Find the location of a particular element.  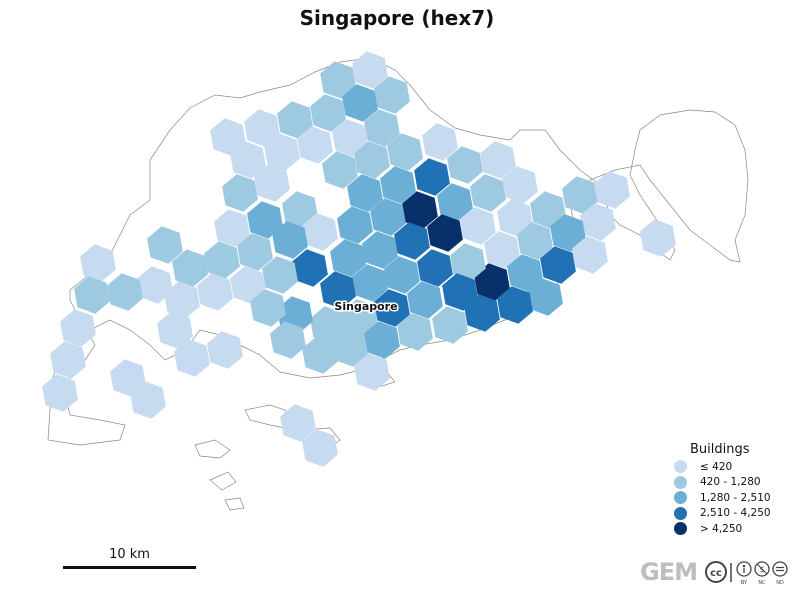

legend-label: 2,510 - 4,250 is located at coordinates (735, 513).